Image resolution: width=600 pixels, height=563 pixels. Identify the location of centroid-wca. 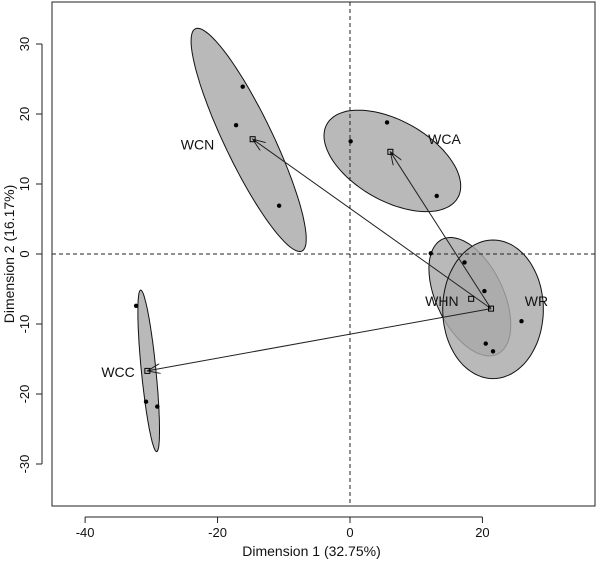
(390, 151).